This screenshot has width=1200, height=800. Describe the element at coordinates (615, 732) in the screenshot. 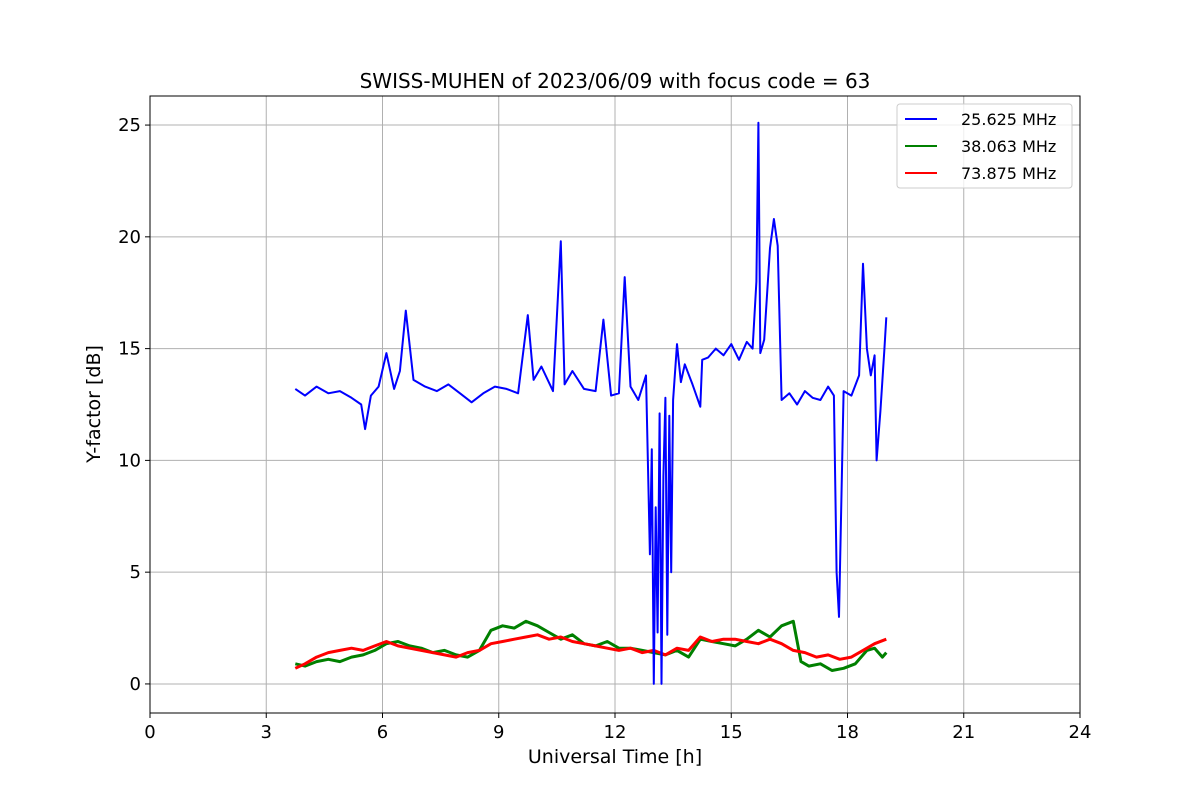

I see `x-tick-label: 12` at that location.